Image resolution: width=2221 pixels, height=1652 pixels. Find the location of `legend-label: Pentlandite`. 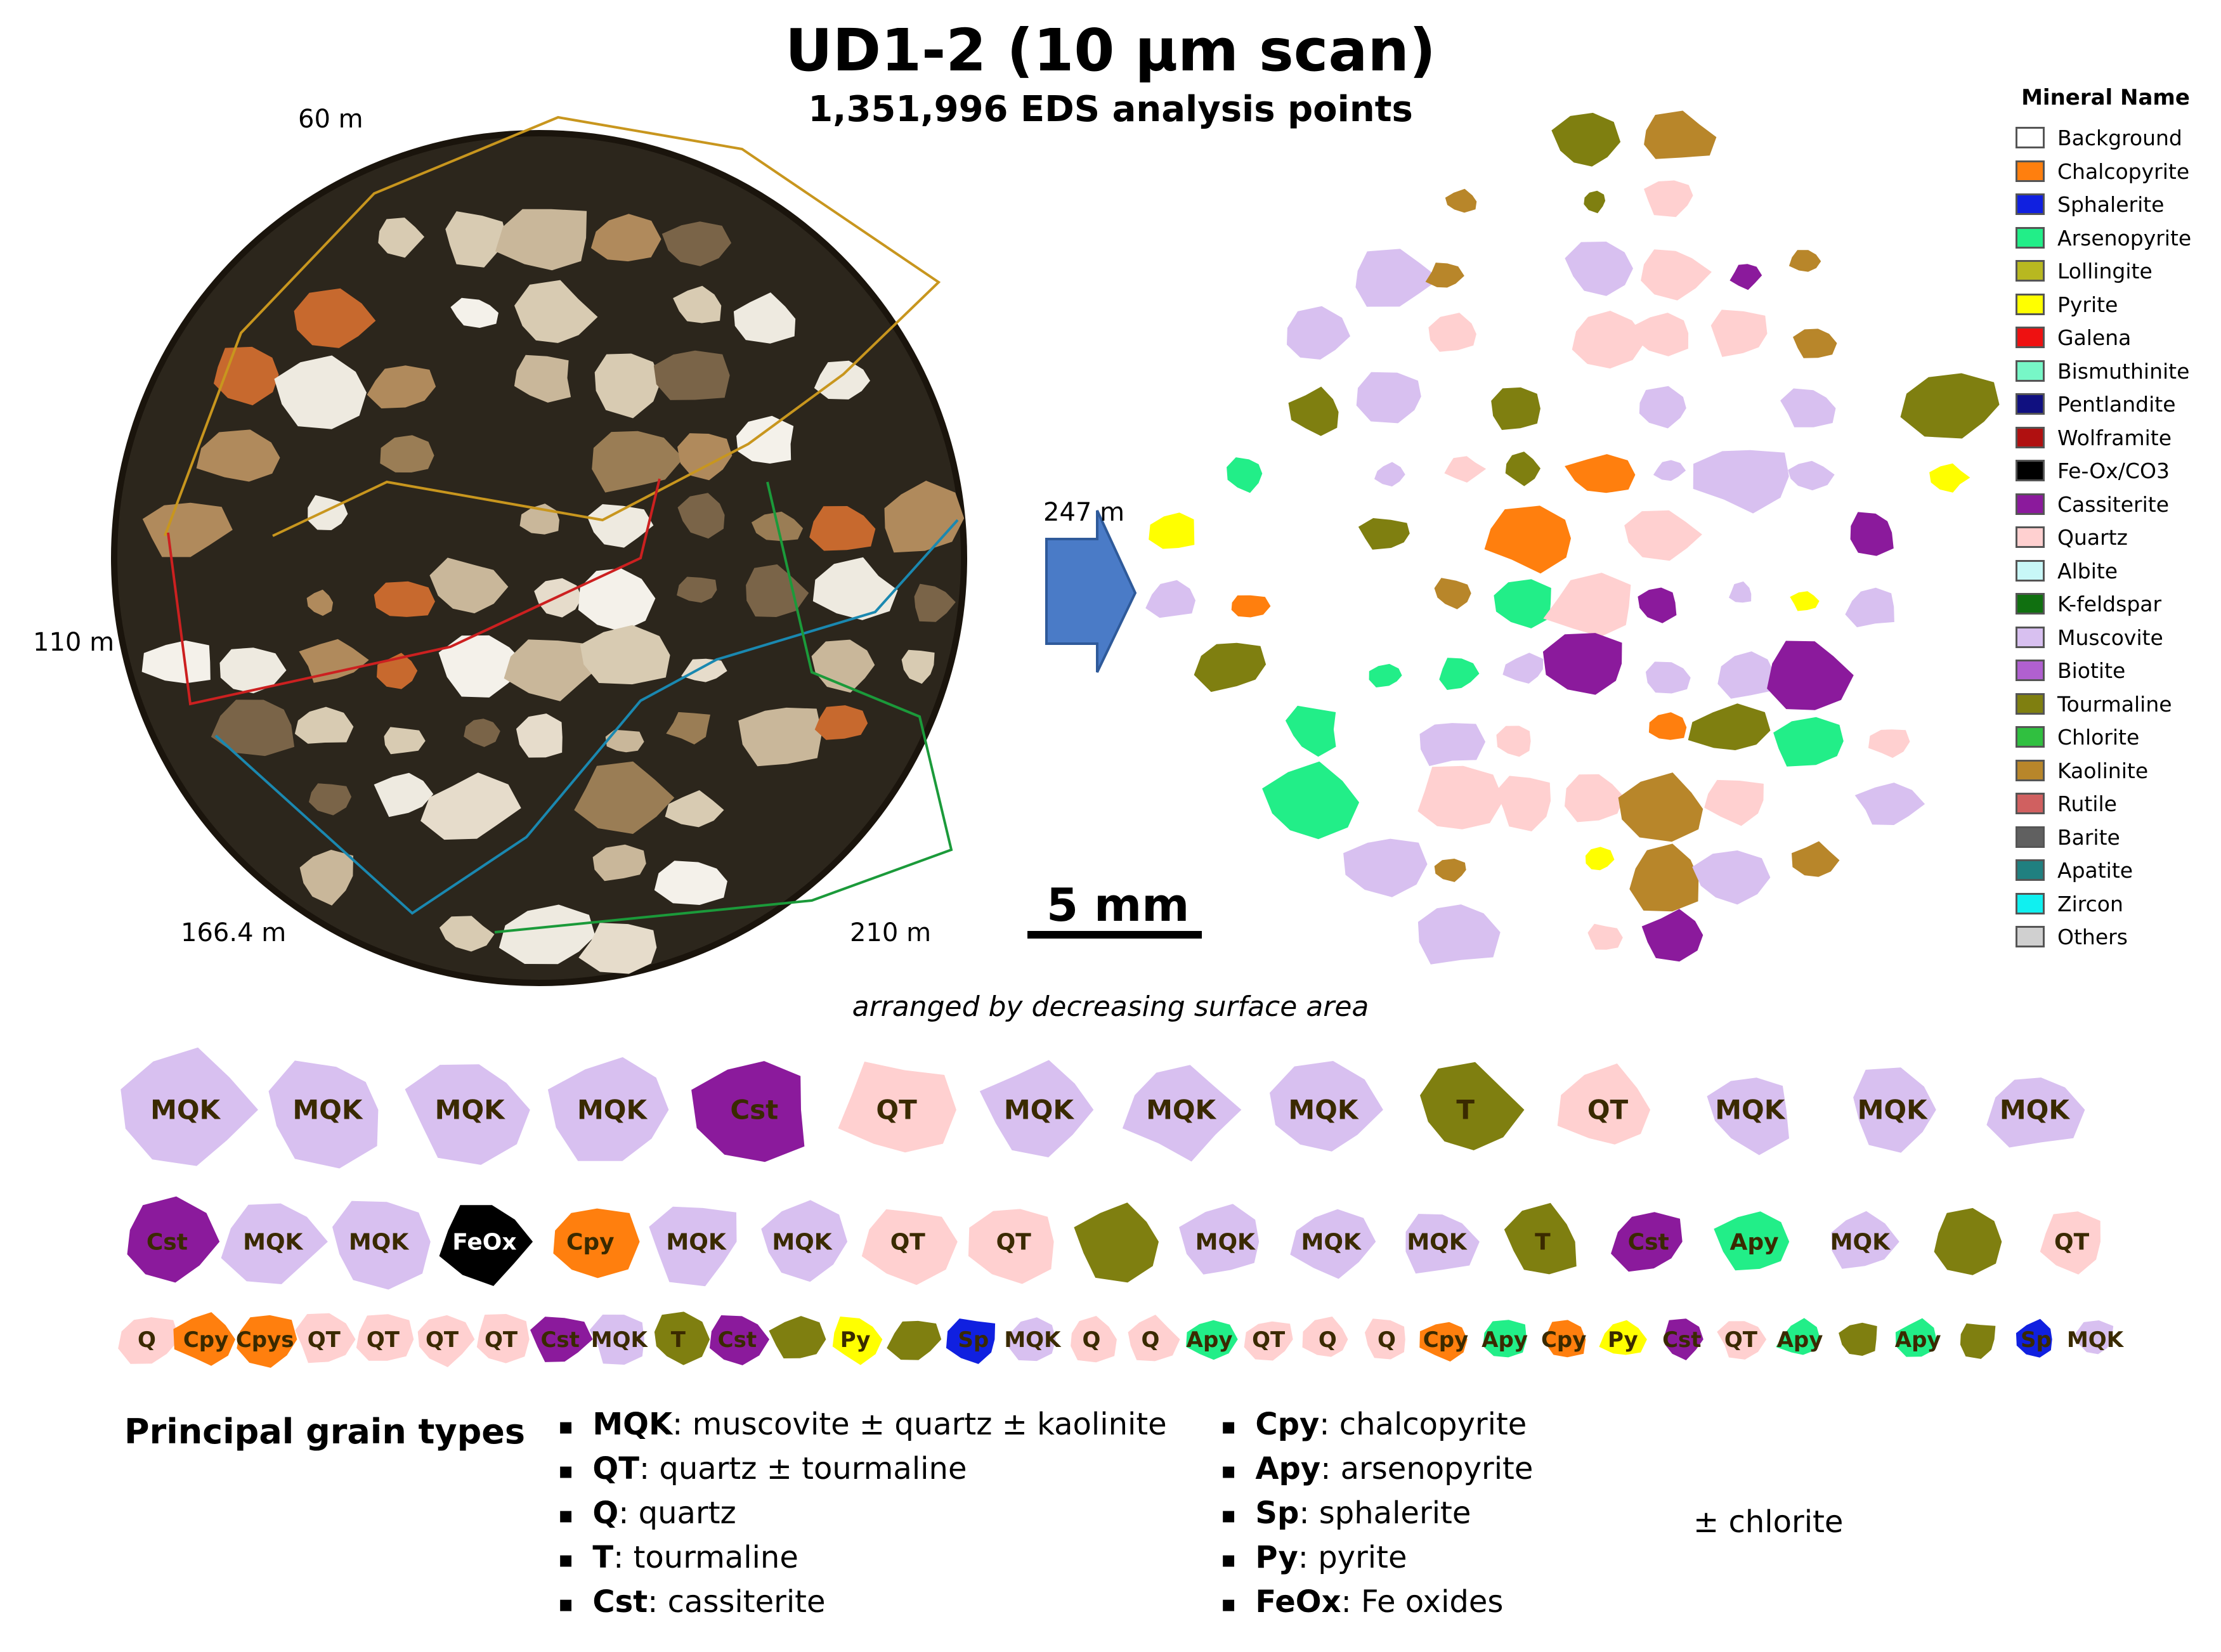

legend-label: Pentlandite is located at coordinates (2116, 405).